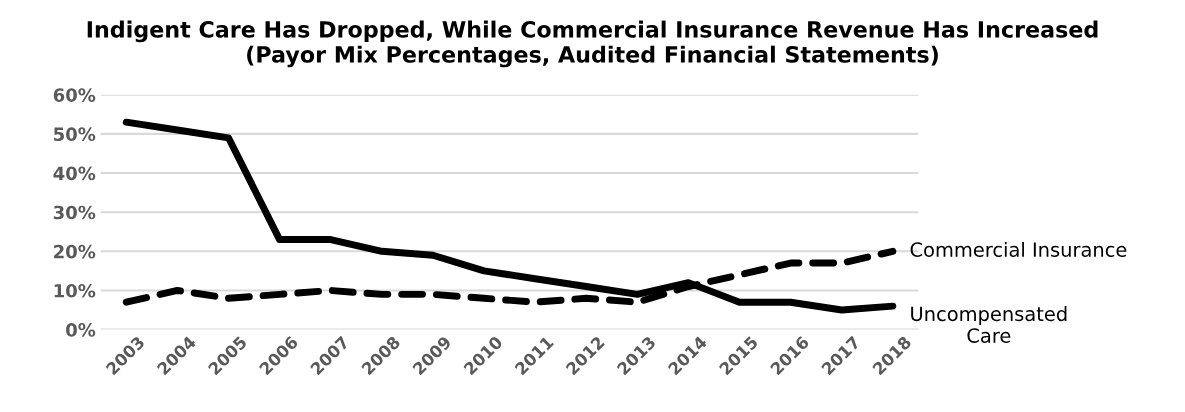 The height and width of the screenshot is (412, 1185). Describe the element at coordinates (81, 330) in the screenshot. I see `y-tick-label: 0%` at that location.